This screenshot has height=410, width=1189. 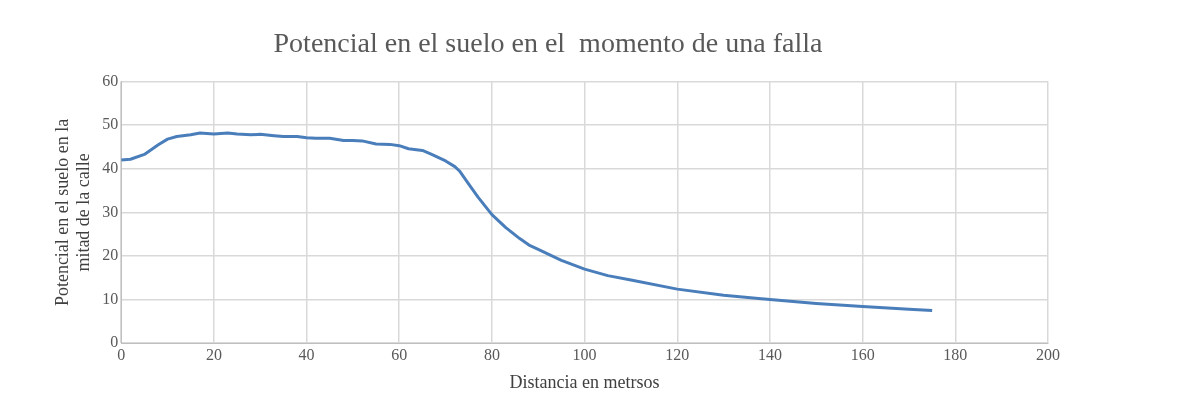 What do you see at coordinates (862, 354) in the screenshot?
I see `x-tick-label: 160` at bounding box center [862, 354].